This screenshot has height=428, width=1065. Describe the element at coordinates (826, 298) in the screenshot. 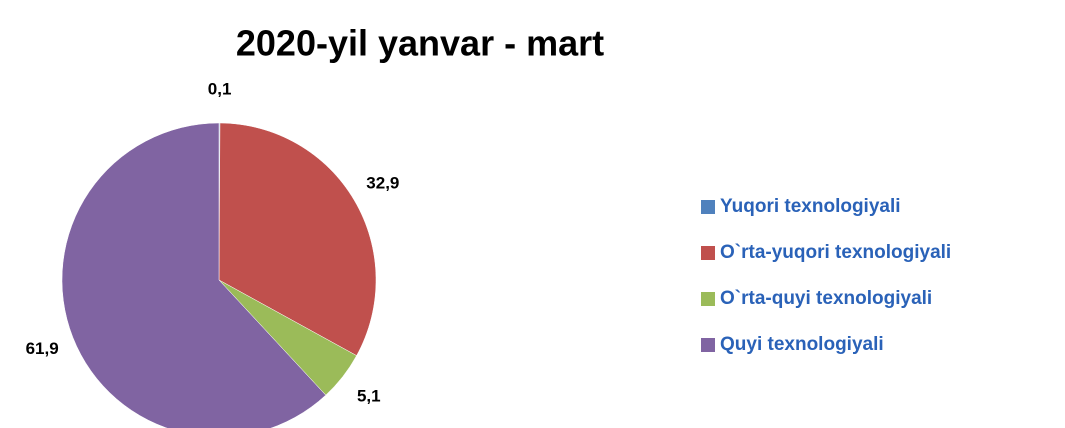

I see `legend-label: O`rta-quyi texnologiyali` at that location.